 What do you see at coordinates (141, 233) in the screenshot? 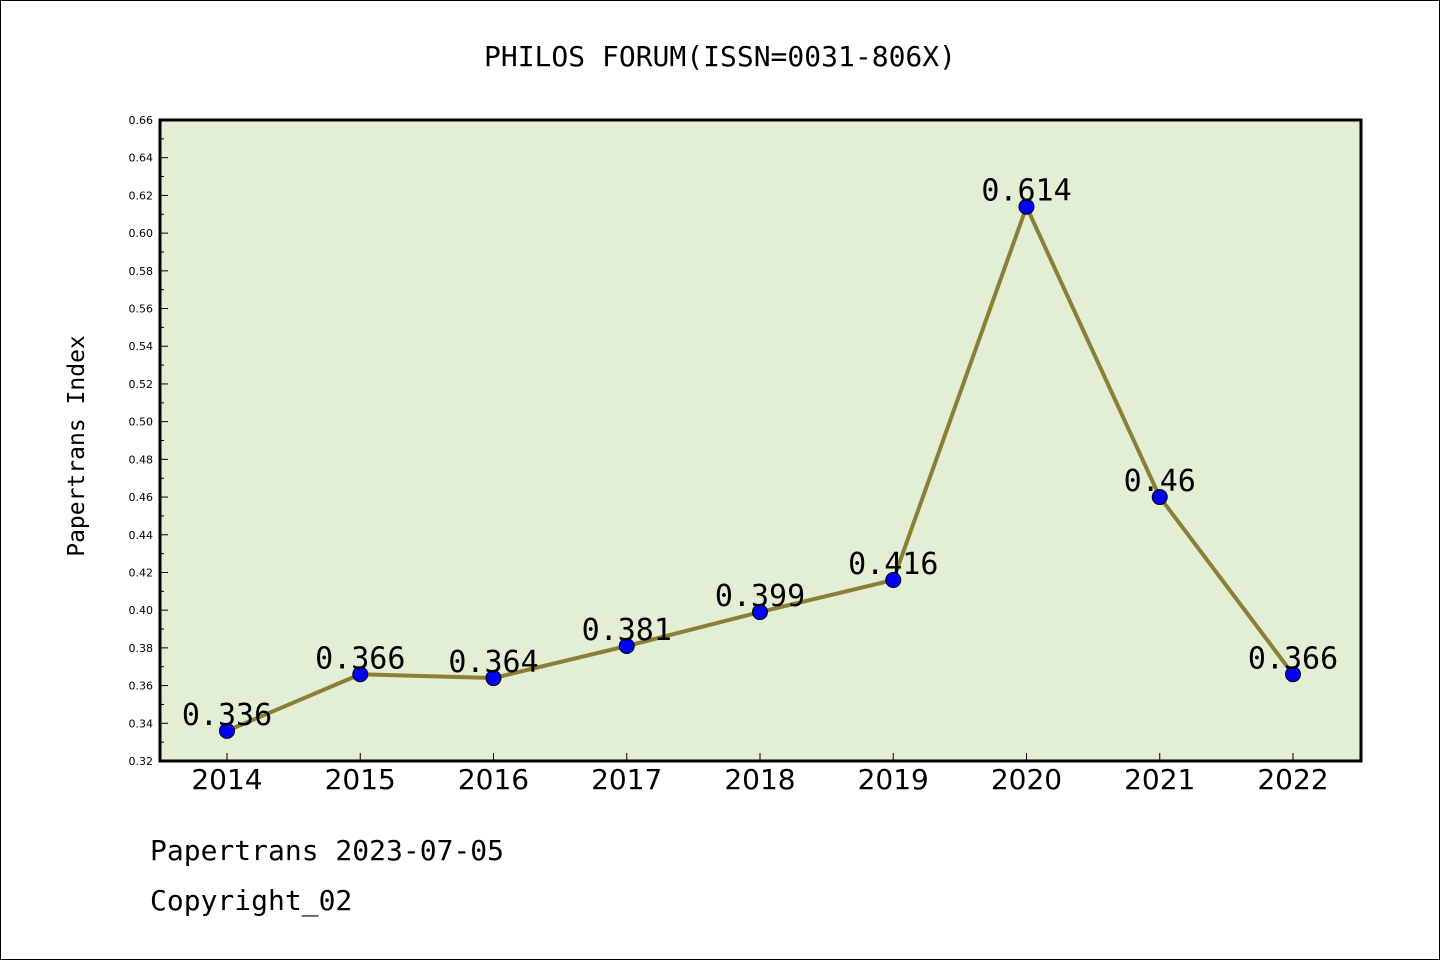
I see `y-tick-label: 0.60` at bounding box center [141, 233].